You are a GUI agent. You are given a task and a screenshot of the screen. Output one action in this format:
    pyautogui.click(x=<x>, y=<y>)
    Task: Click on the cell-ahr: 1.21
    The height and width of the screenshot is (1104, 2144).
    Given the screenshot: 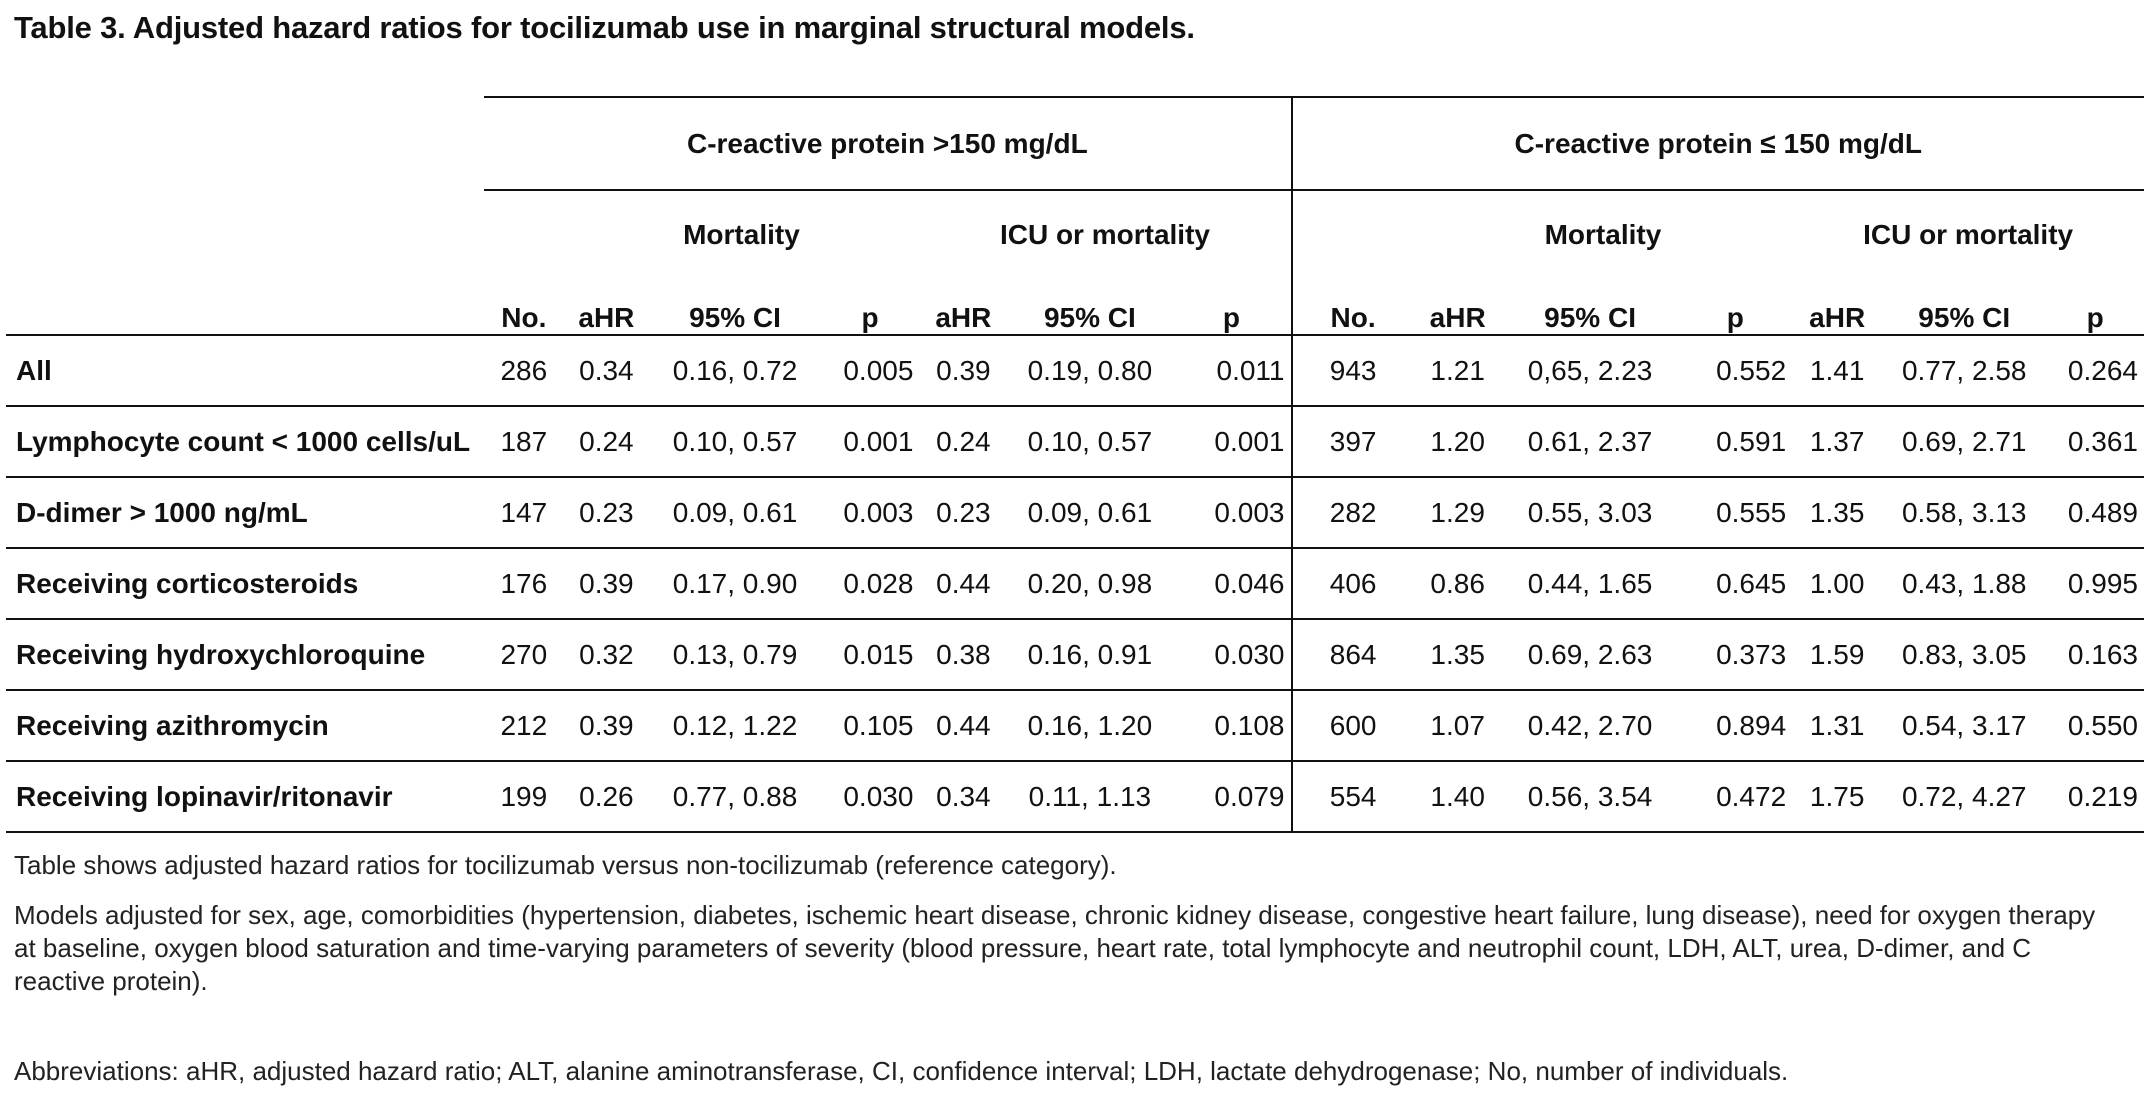 What is the action you would take?
    pyautogui.click(x=1457, y=371)
    